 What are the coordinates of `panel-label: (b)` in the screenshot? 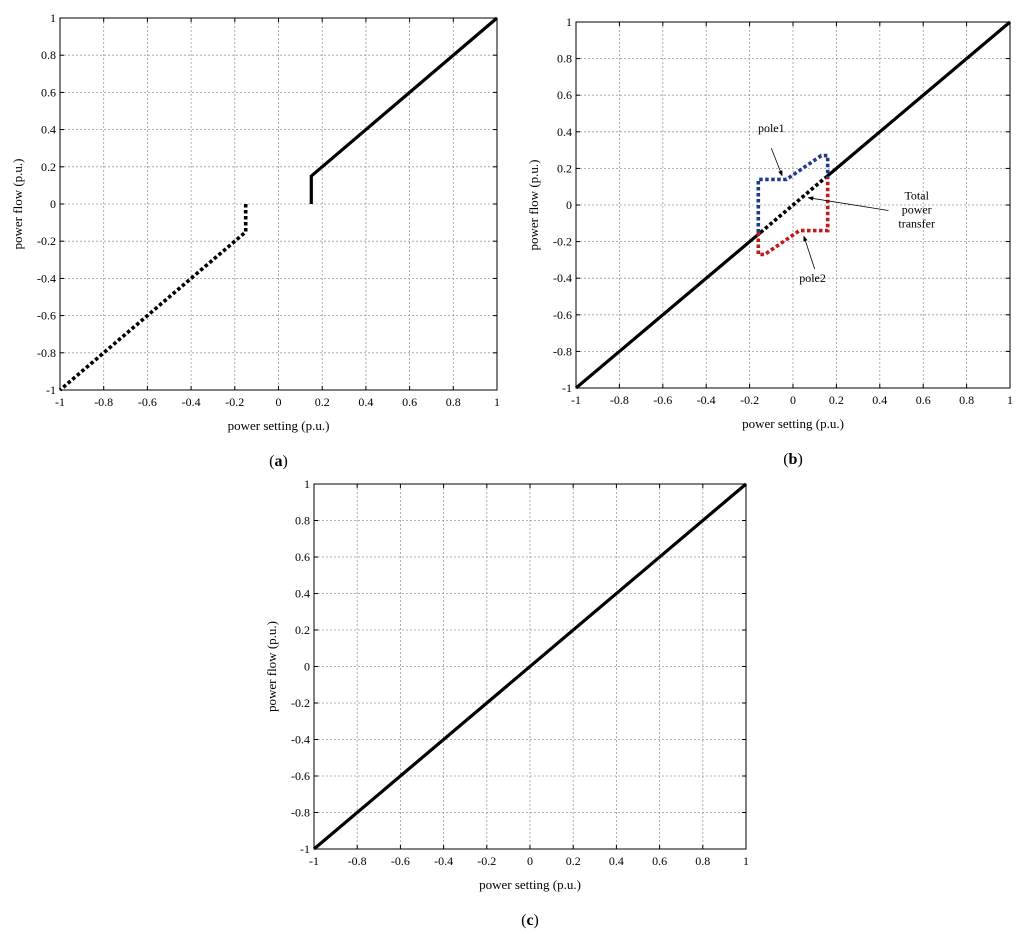 It's located at (793, 459).